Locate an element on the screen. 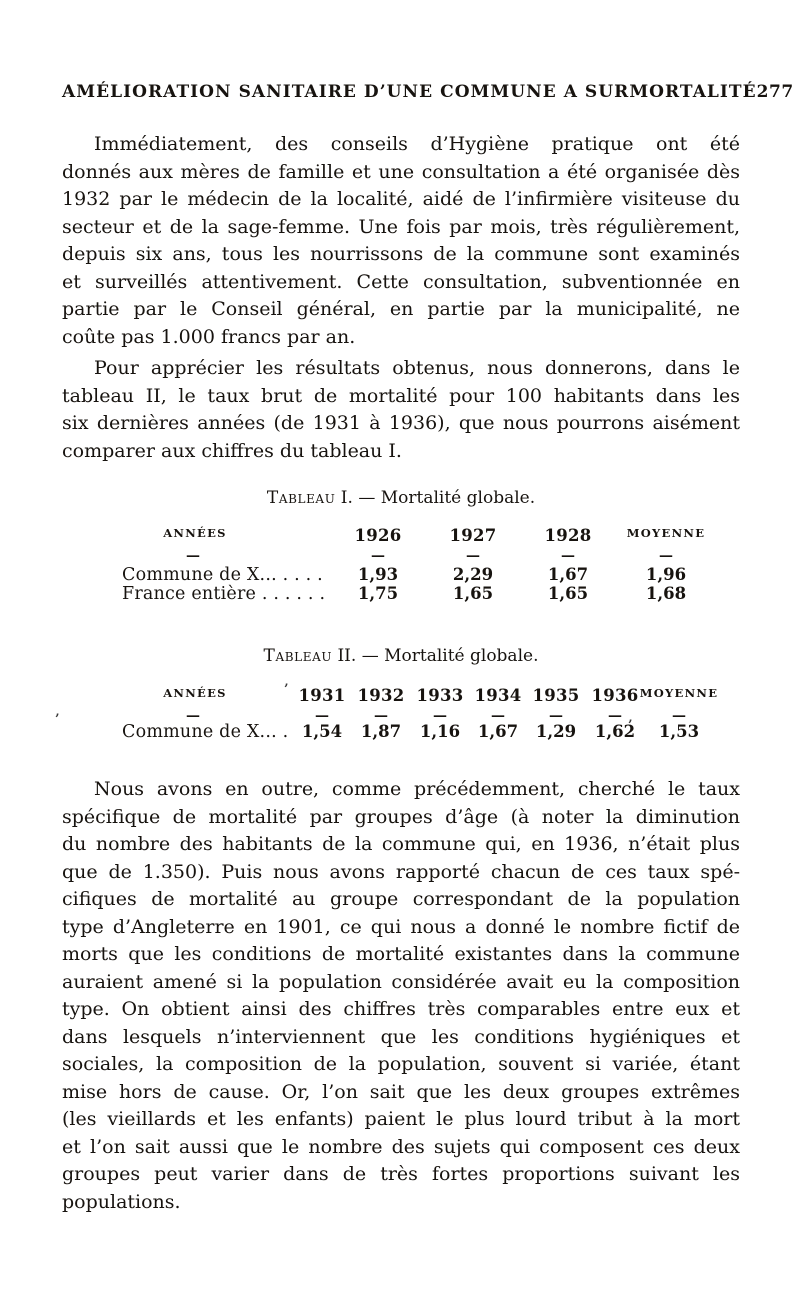 The width and height of the screenshot is (800, 1304). cell-value: 2,29 is located at coordinates (473, 574).